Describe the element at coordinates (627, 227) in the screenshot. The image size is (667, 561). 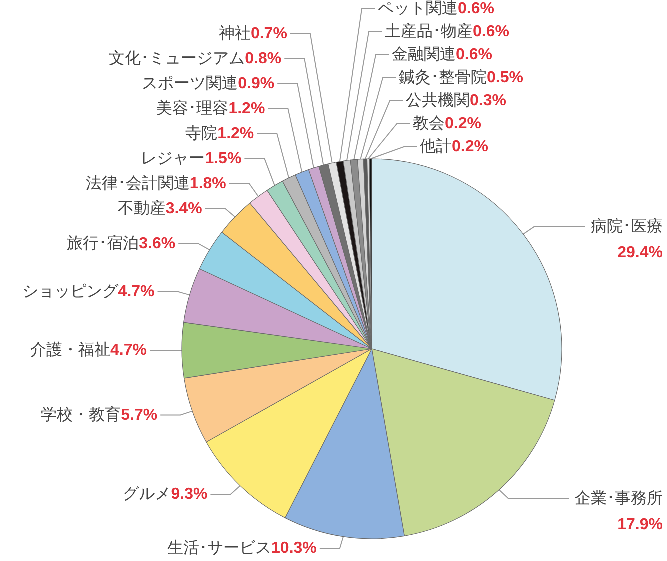
I see `slice-label: 病院･医療` at that location.